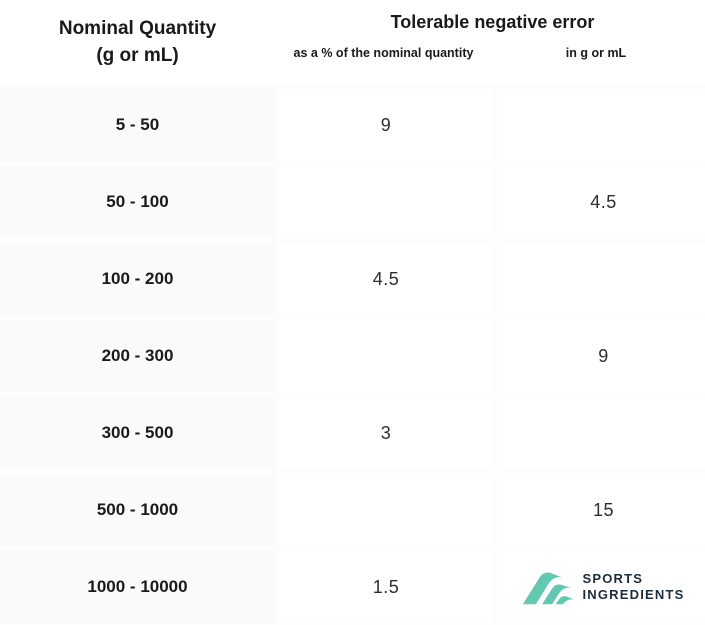 This screenshot has width=705, height=625. I want to click on cell-percent: 1.5, so click(386, 587).